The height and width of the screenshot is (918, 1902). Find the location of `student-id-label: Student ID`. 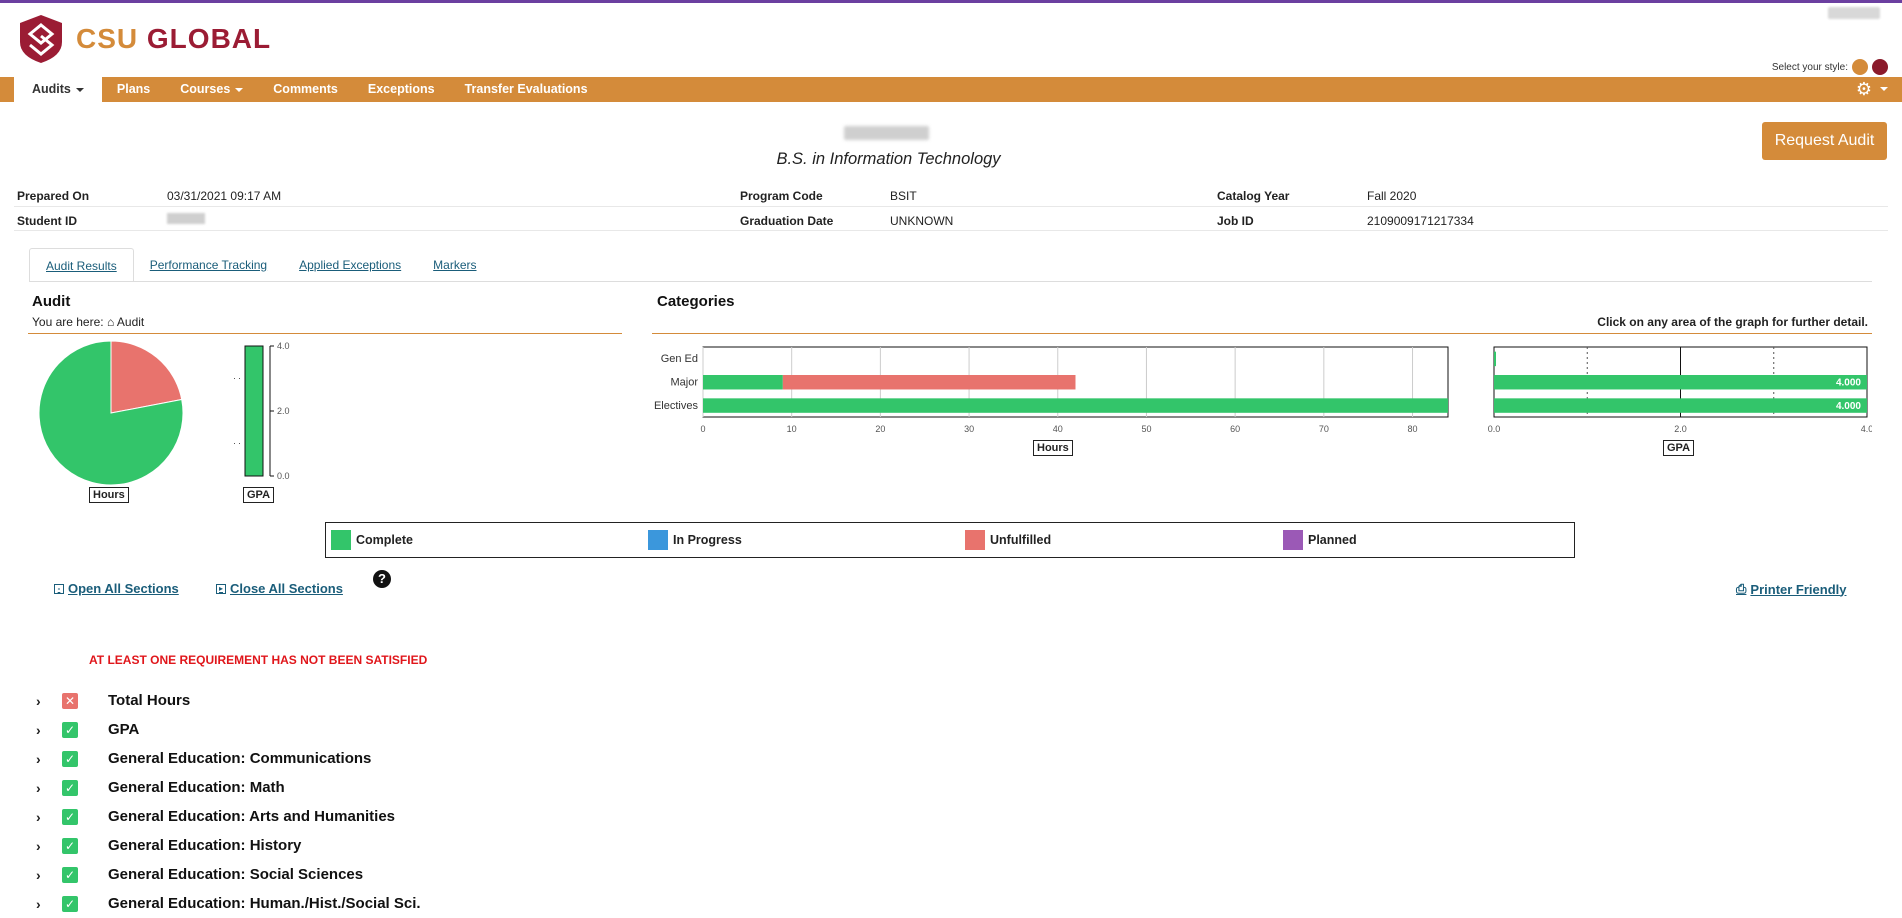

student-id-label: Student ID is located at coordinates (47, 221).